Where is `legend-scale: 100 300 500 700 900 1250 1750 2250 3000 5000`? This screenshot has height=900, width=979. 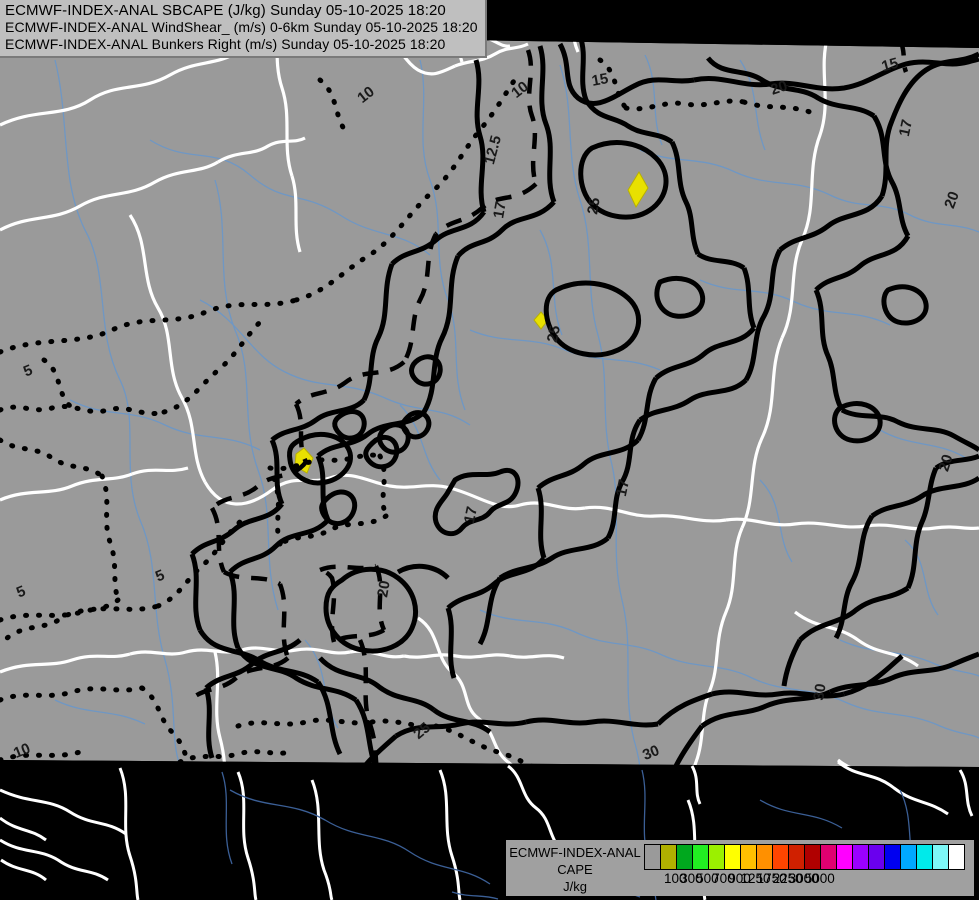
legend-scale: 100 300 500 700 900 1250 1750 2250 3000 5000 is located at coordinates (809, 865).